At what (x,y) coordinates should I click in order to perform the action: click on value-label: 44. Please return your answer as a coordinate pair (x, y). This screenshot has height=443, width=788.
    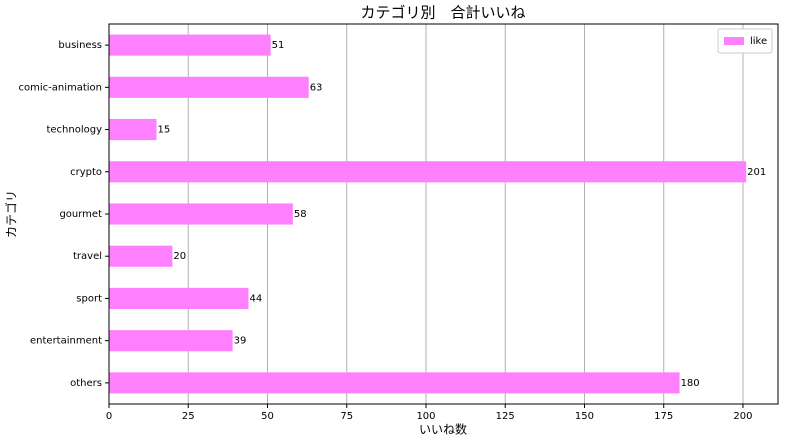
    Looking at the image, I should click on (255, 298).